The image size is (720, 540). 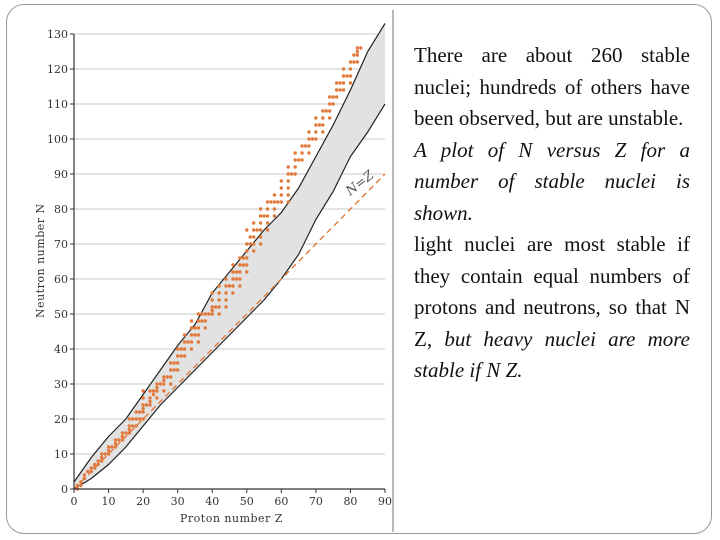 I want to click on x-tick-label-40: 40, so click(x=212, y=501).